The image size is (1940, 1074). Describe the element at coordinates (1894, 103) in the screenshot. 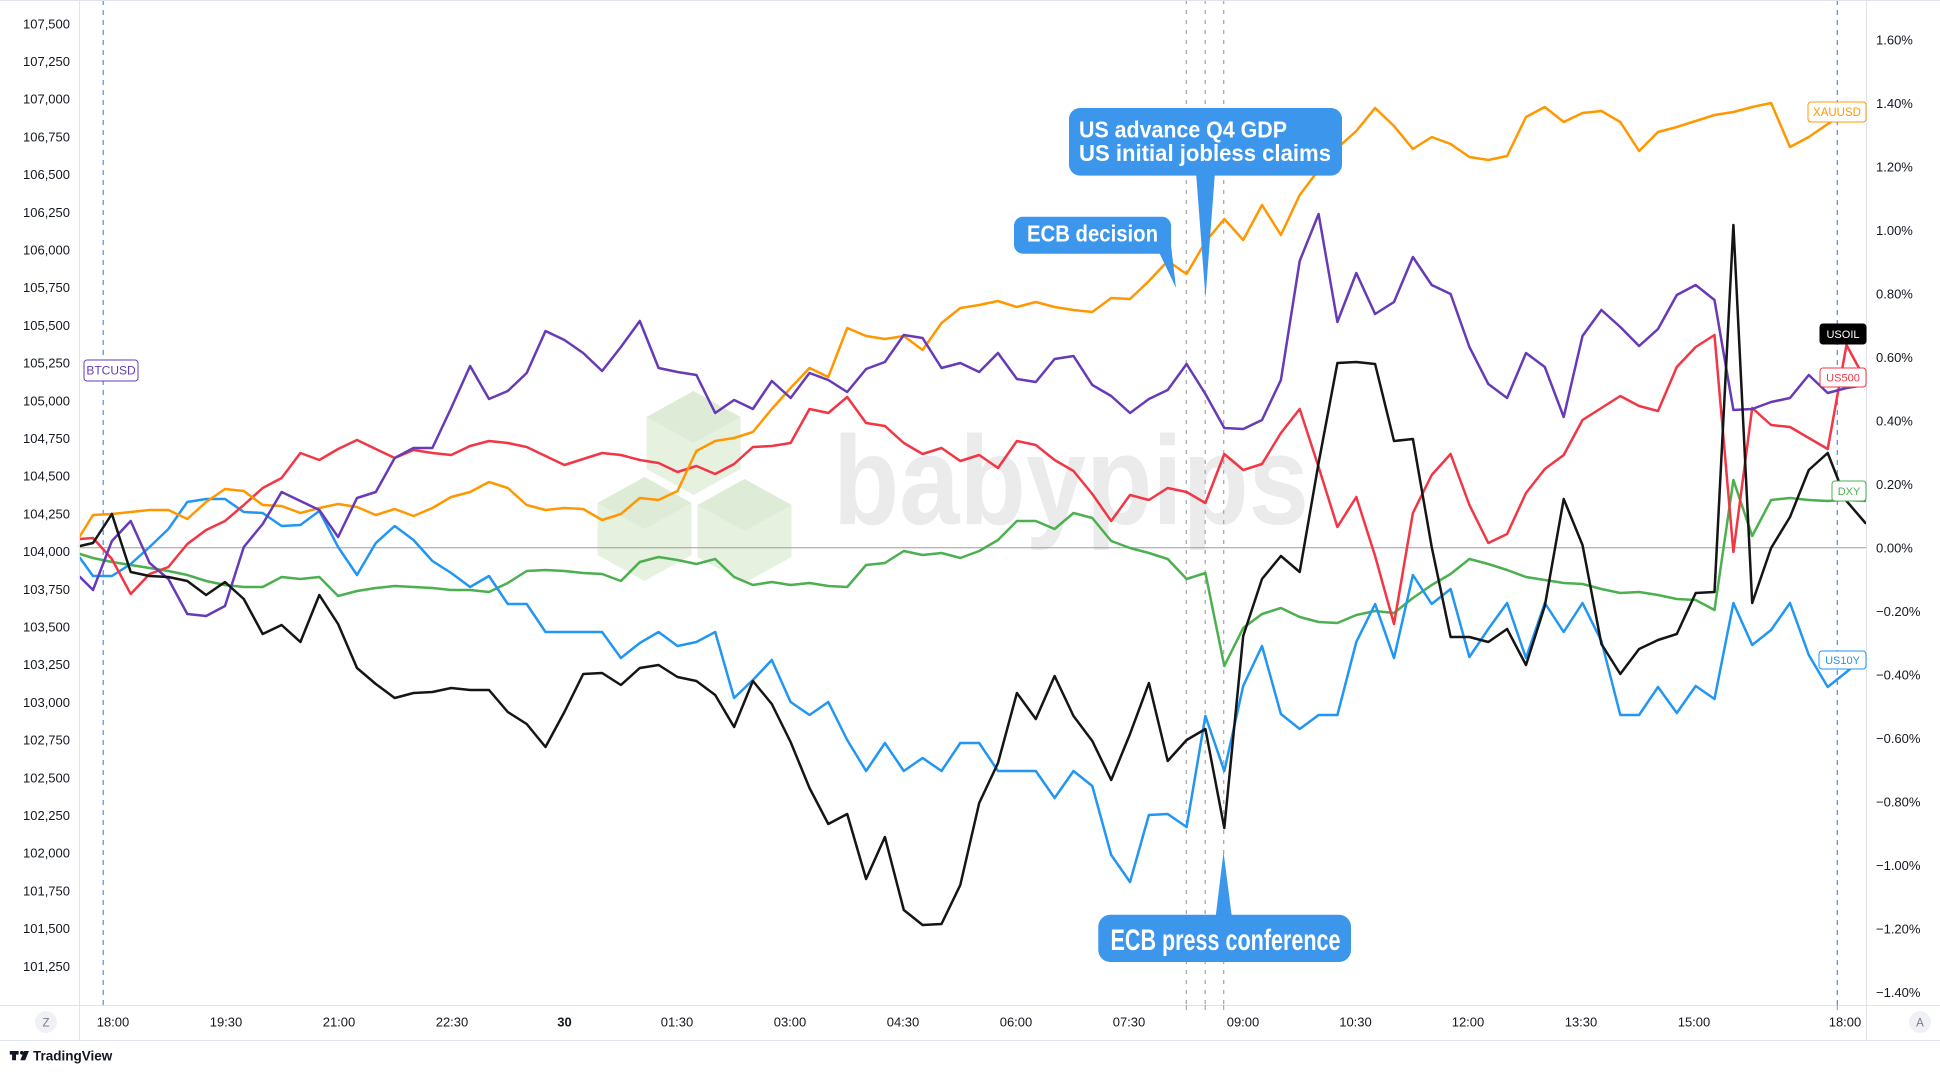

I see `svg-text: 1.40%` at that location.